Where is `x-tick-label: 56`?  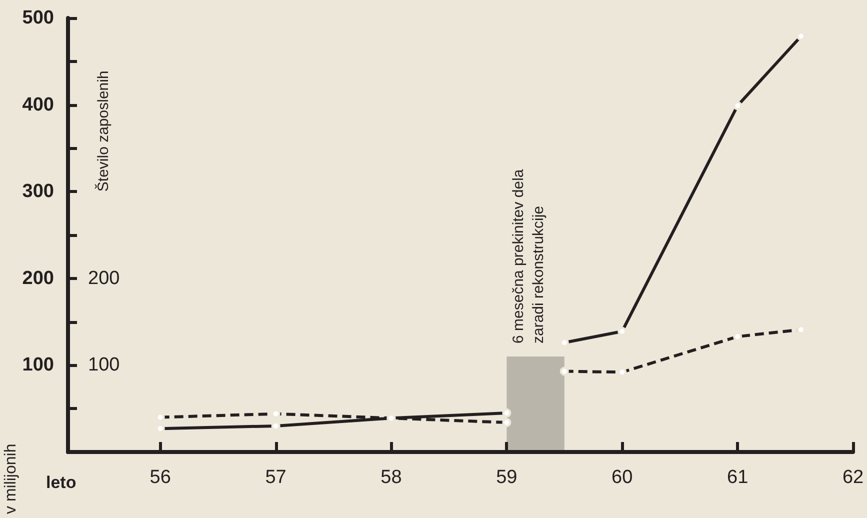
x-tick-label: 56 is located at coordinates (160, 477).